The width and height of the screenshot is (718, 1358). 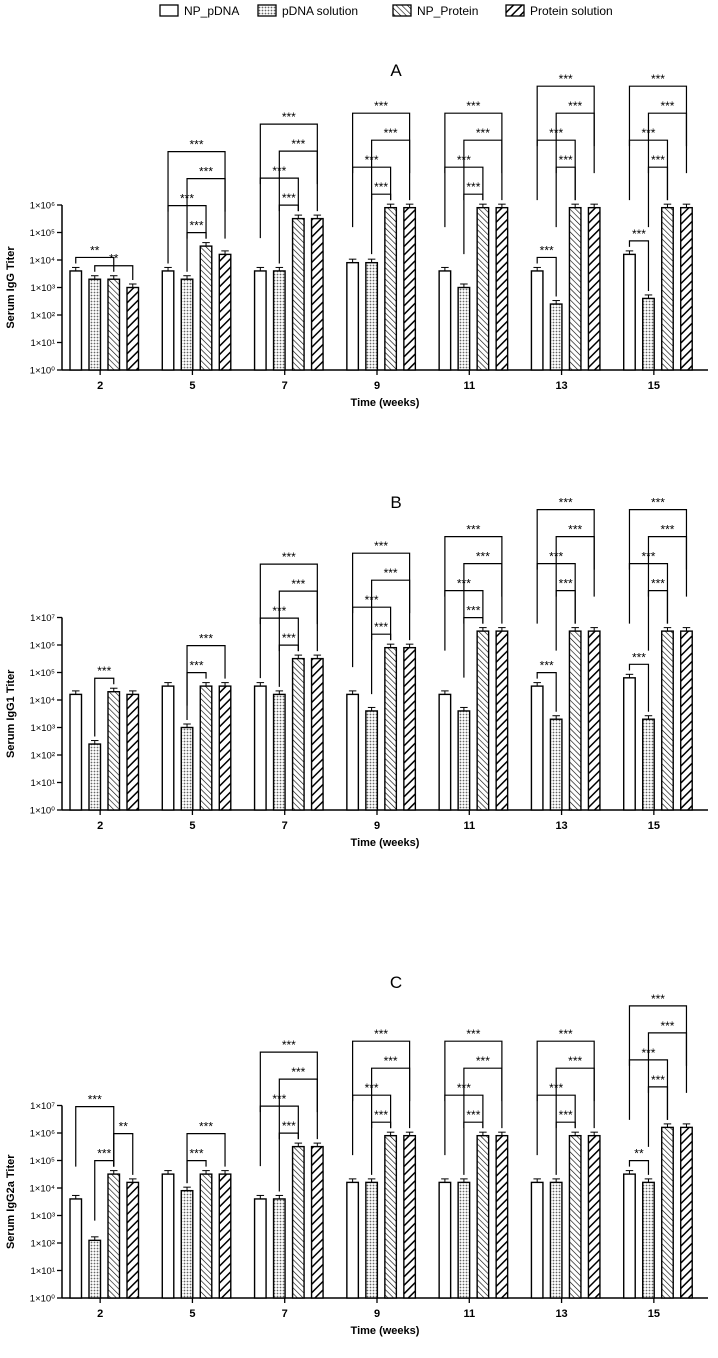 What do you see at coordinates (469, 386) in the screenshot?
I see `x-tick-label: 11` at bounding box center [469, 386].